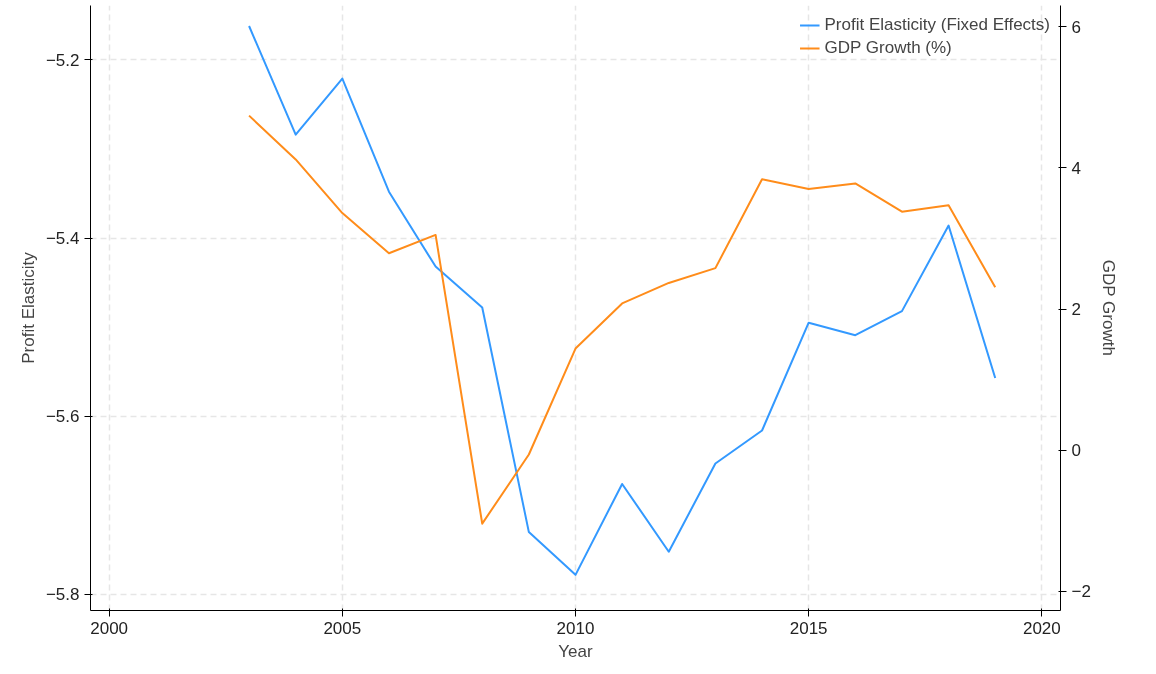  What do you see at coordinates (575, 628) in the screenshot?
I see `x-tick-label: 2010` at bounding box center [575, 628].